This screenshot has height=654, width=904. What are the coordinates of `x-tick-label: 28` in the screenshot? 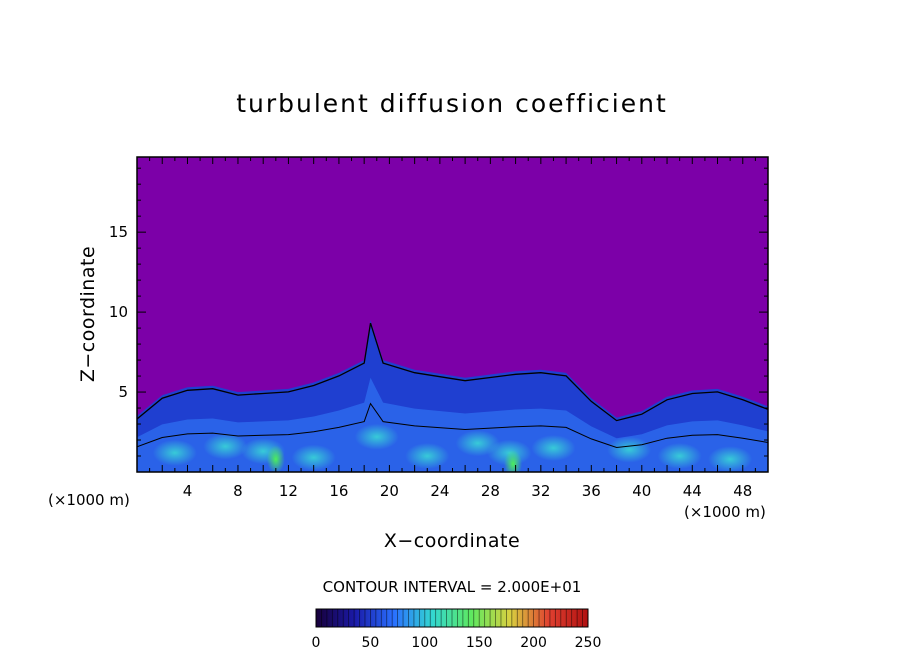 It's located at (490, 491).